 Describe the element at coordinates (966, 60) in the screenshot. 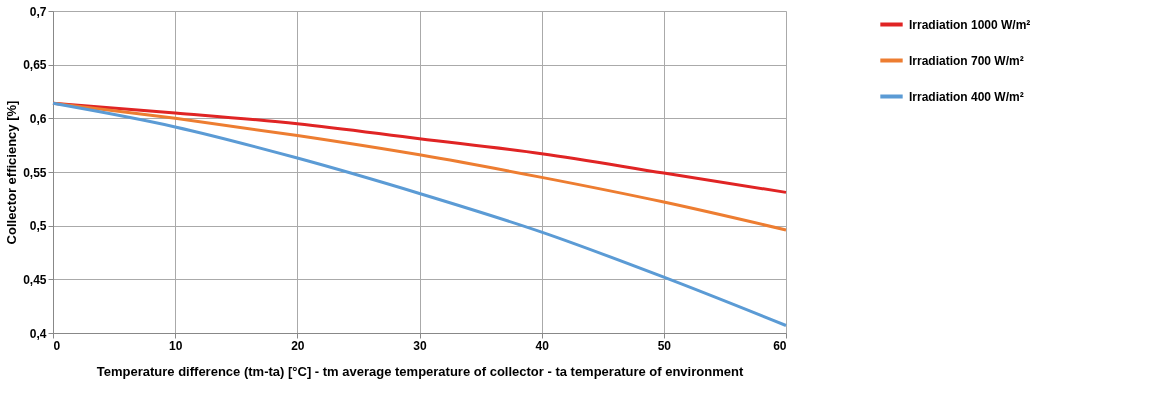

I see `legend-label: Irradiation 700 W/m²` at that location.